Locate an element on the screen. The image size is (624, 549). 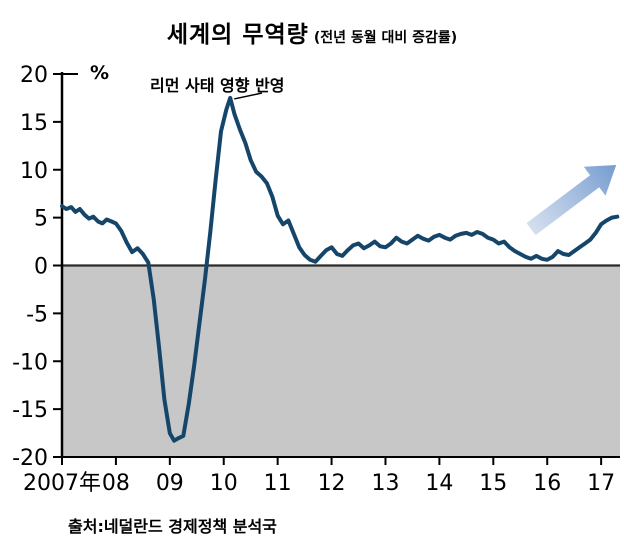
y-axis-unit-label: % is located at coordinates (100, 73).